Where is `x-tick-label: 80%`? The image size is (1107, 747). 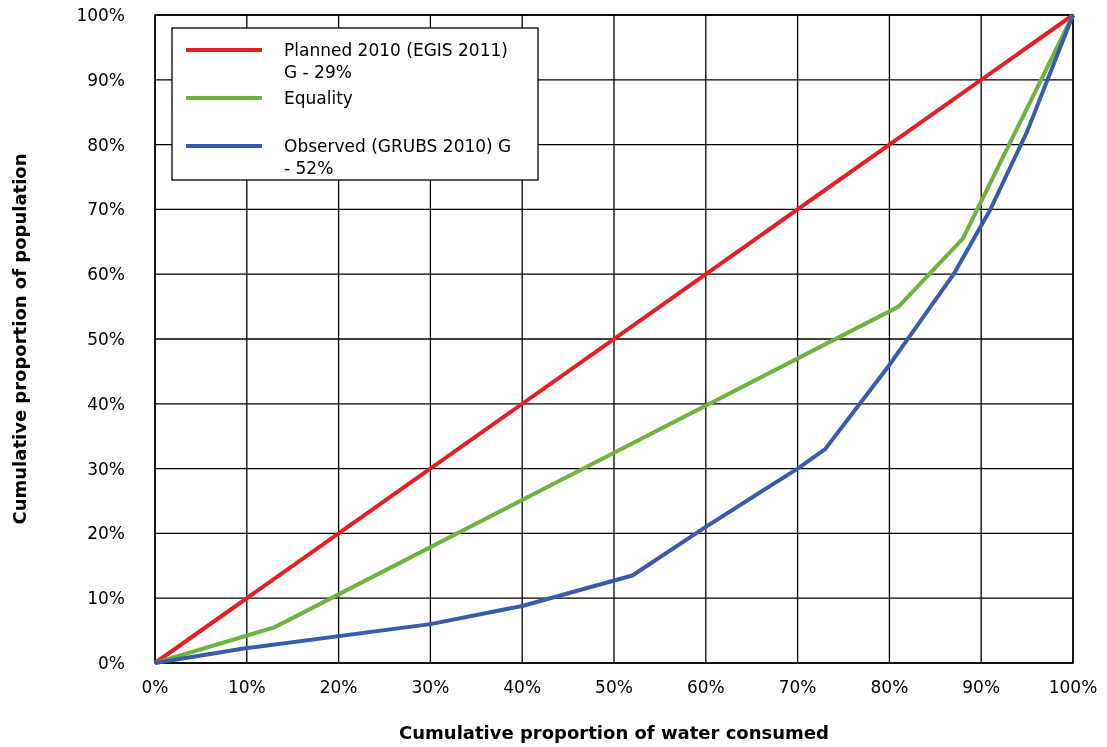 x-tick-label: 80% is located at coordinates (889, 687).